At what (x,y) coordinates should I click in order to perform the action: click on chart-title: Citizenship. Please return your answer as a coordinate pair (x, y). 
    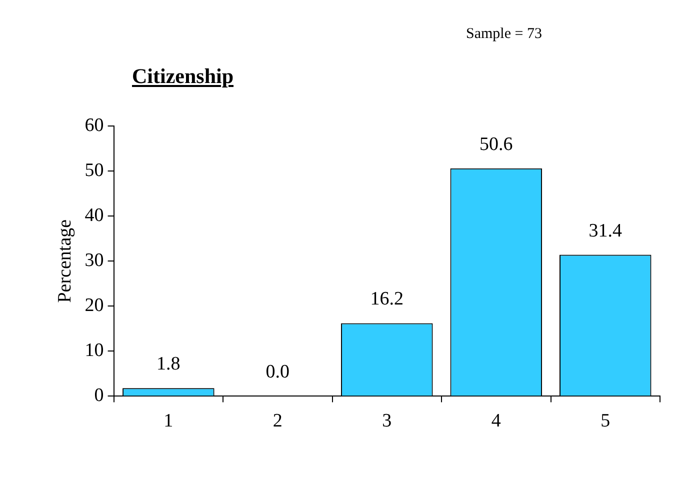
    Looking at the image, I should click on (183, 76).